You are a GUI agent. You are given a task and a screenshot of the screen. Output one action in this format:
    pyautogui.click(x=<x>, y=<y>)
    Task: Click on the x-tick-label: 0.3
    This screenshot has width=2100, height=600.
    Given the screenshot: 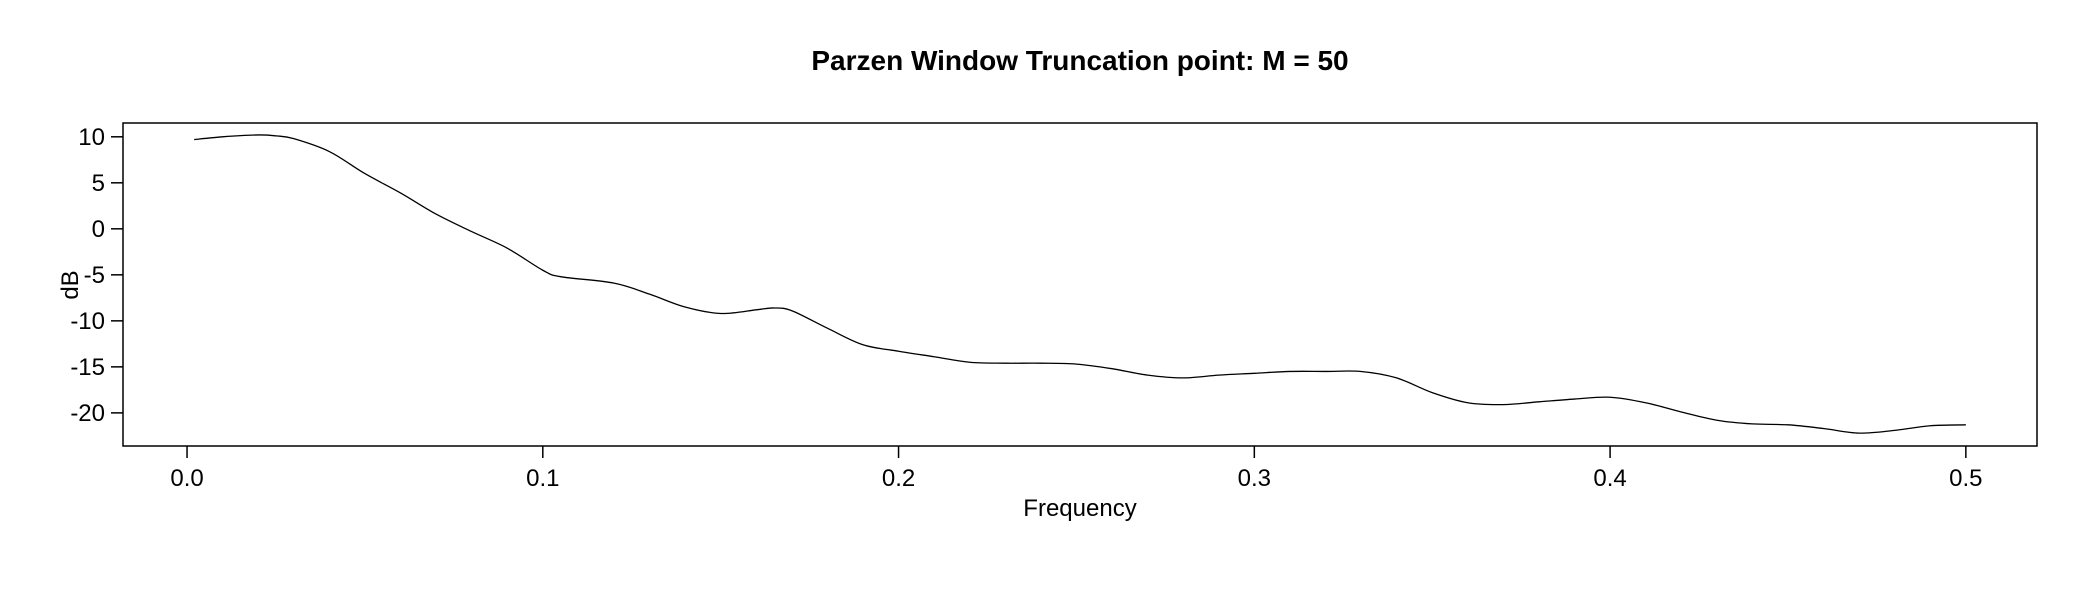 What is the action you would take?
    pyautogui.click(x=1254, y=478)
    